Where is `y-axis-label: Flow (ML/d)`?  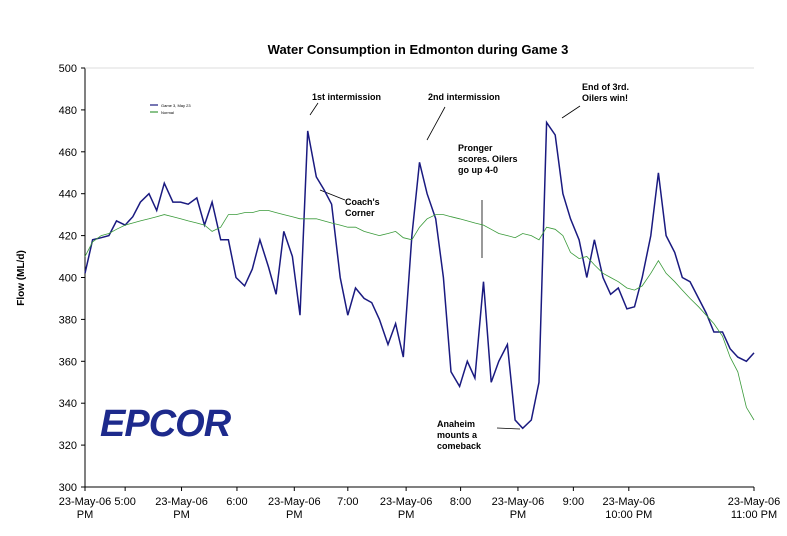 y-axis-label: Flow (ML/d) is located at coordinates (21, 278).